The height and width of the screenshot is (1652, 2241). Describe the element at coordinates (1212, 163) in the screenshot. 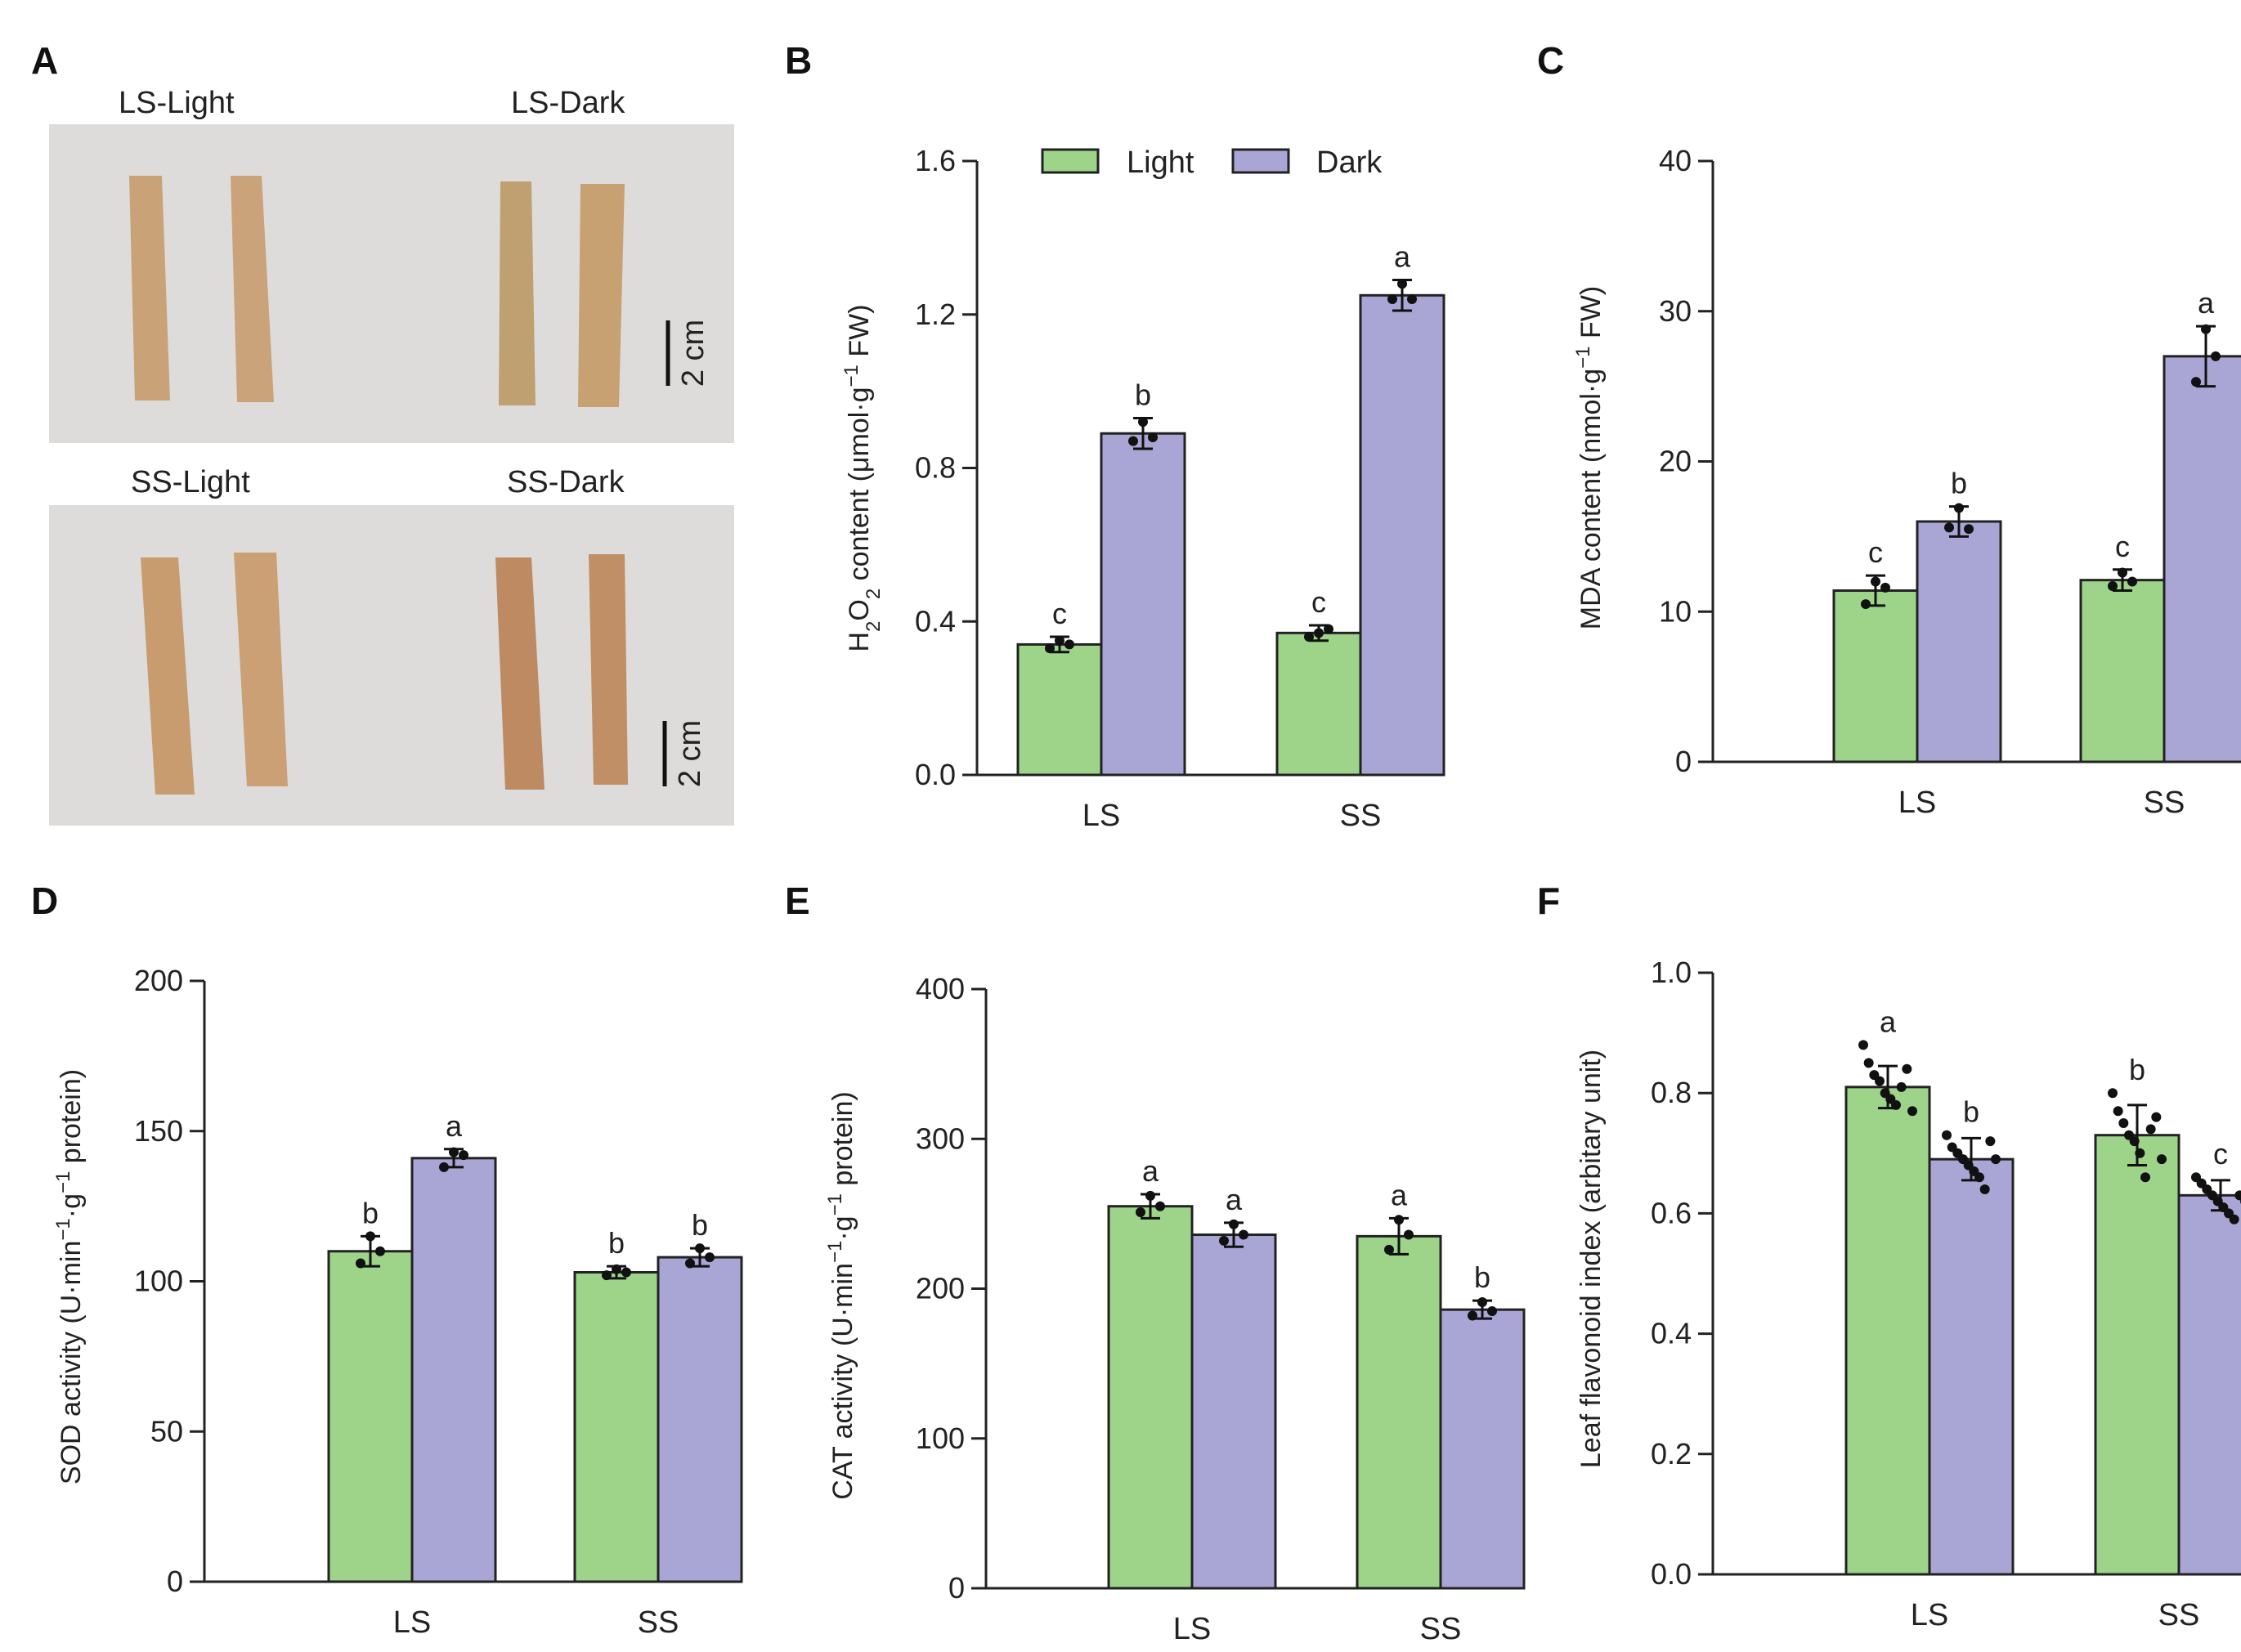

I see `legend: Light Dark` at that location.